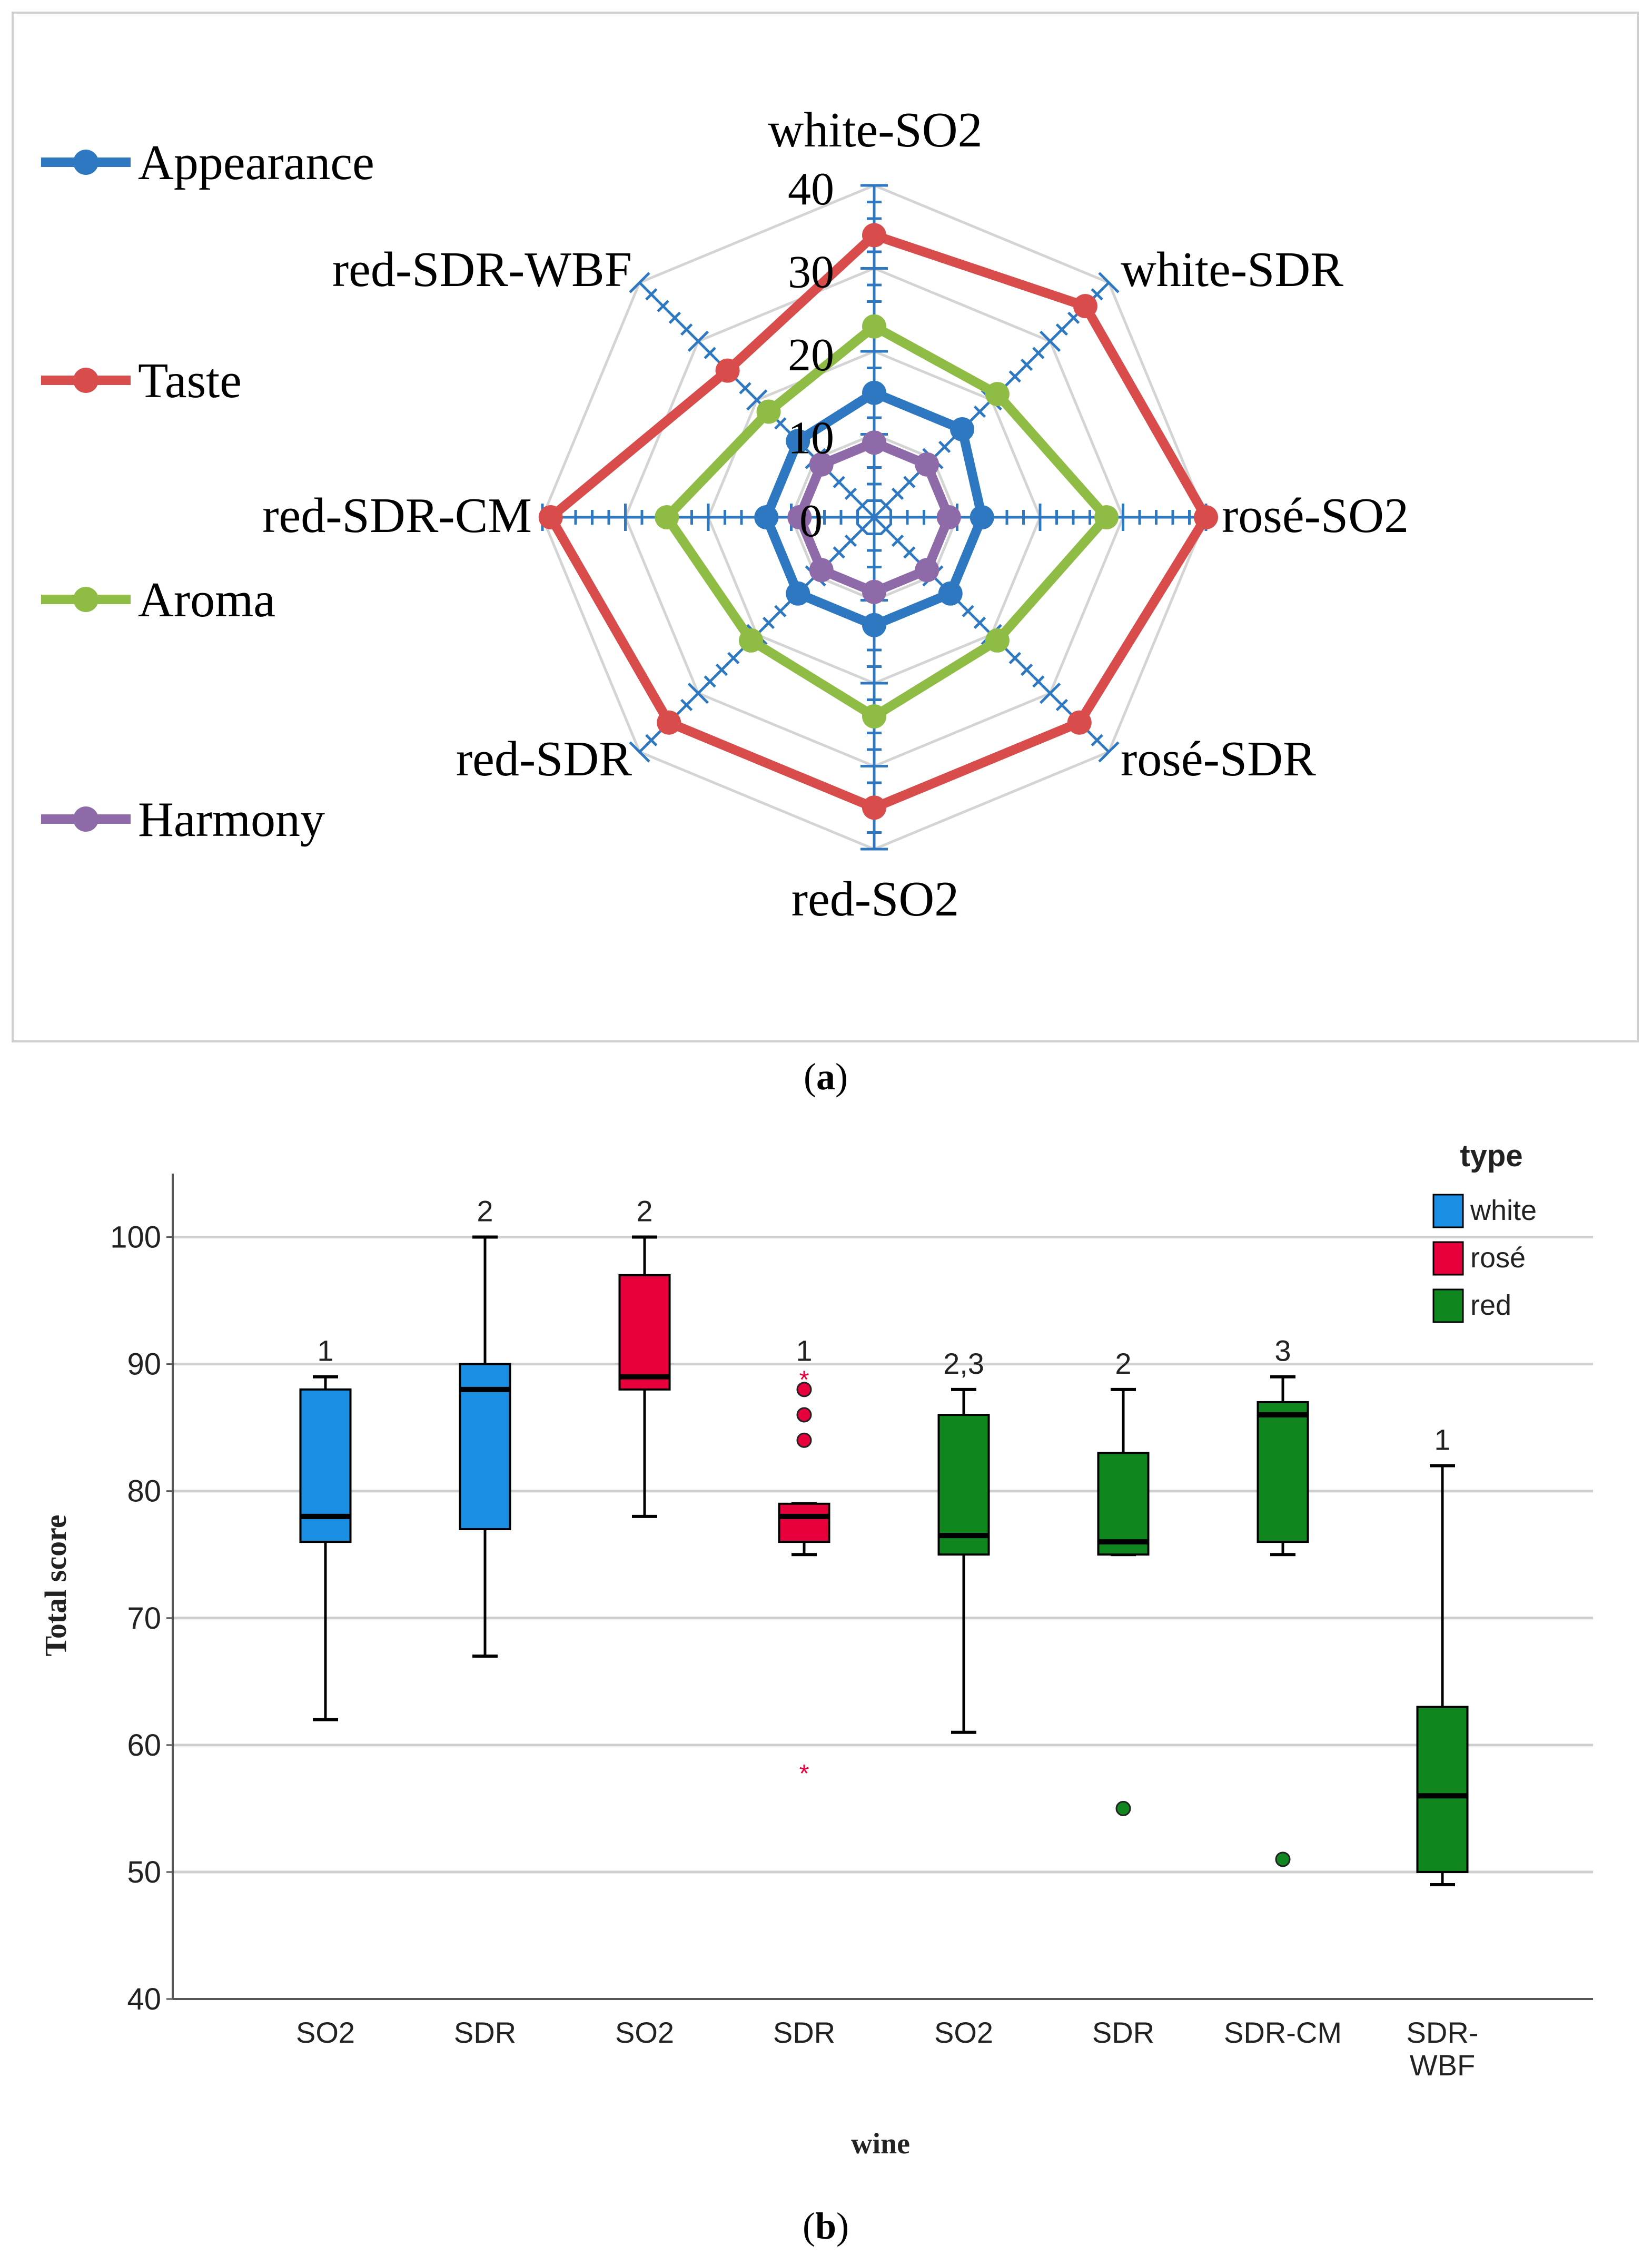 Image resolution: width=1652 pixels, height=2255 pixels. I want to click on radar-axis-label-2: rosé-SO2, so click(1316, 515).